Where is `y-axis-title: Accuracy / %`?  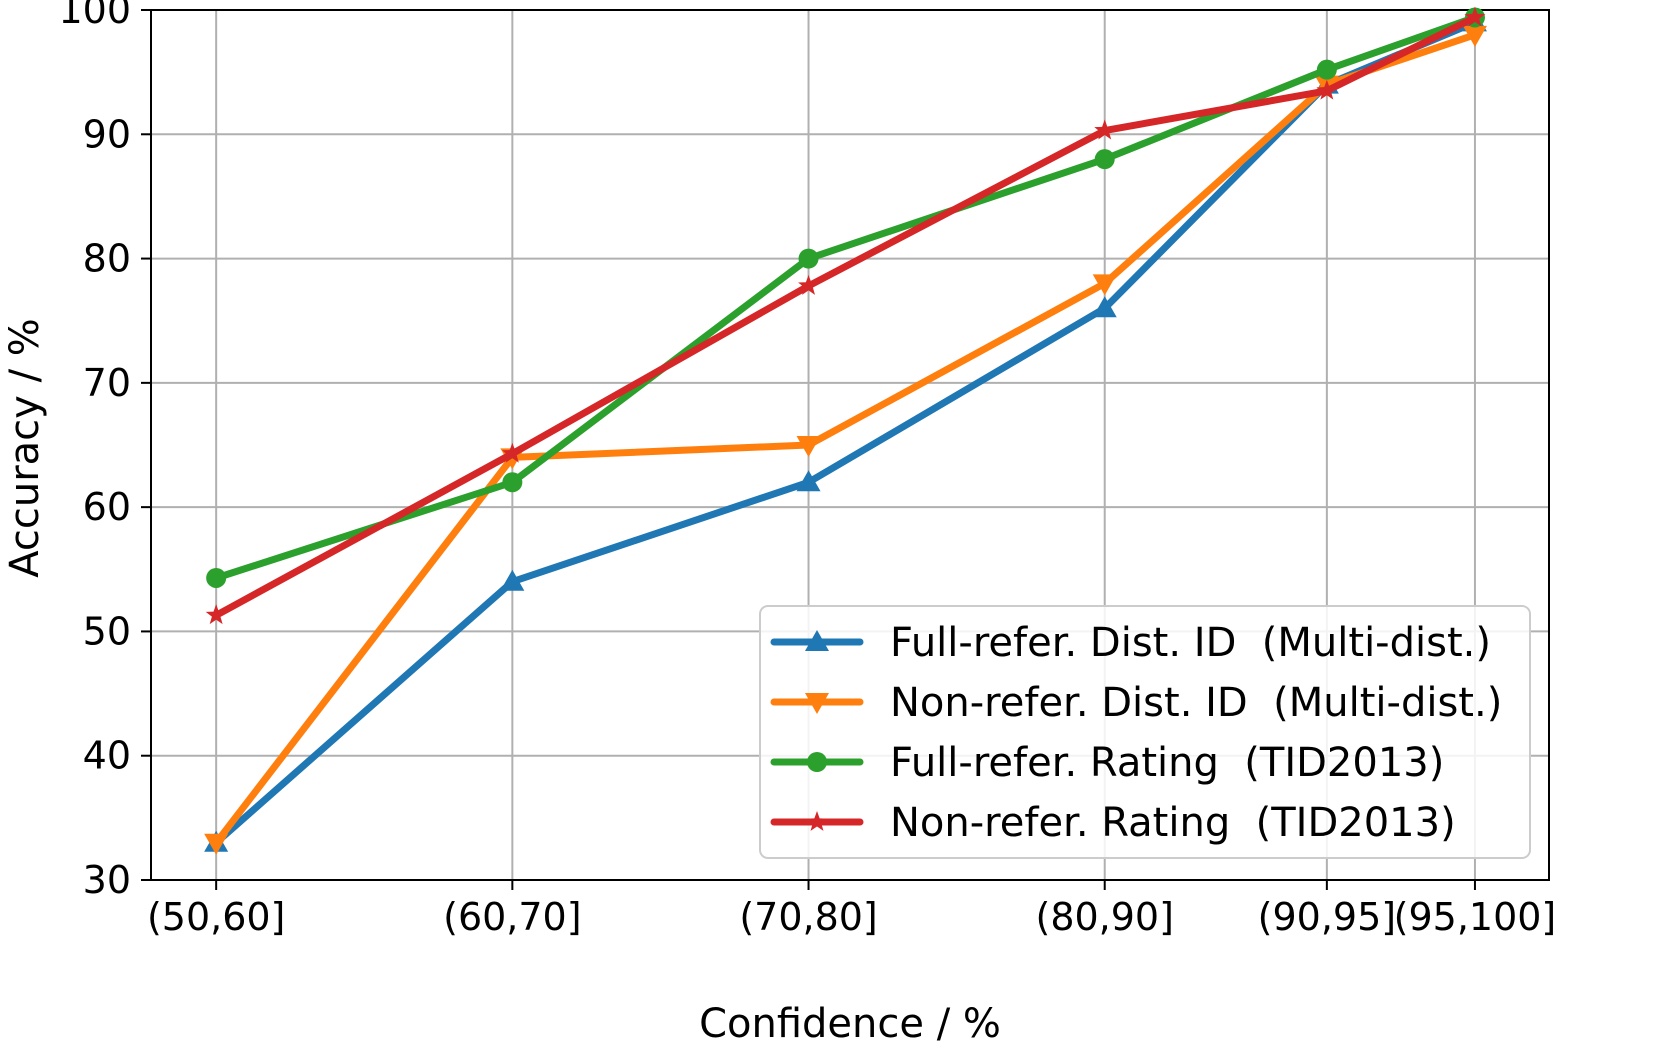
y-axis-title: Accuracy / % is located at coordinates (25, 448).